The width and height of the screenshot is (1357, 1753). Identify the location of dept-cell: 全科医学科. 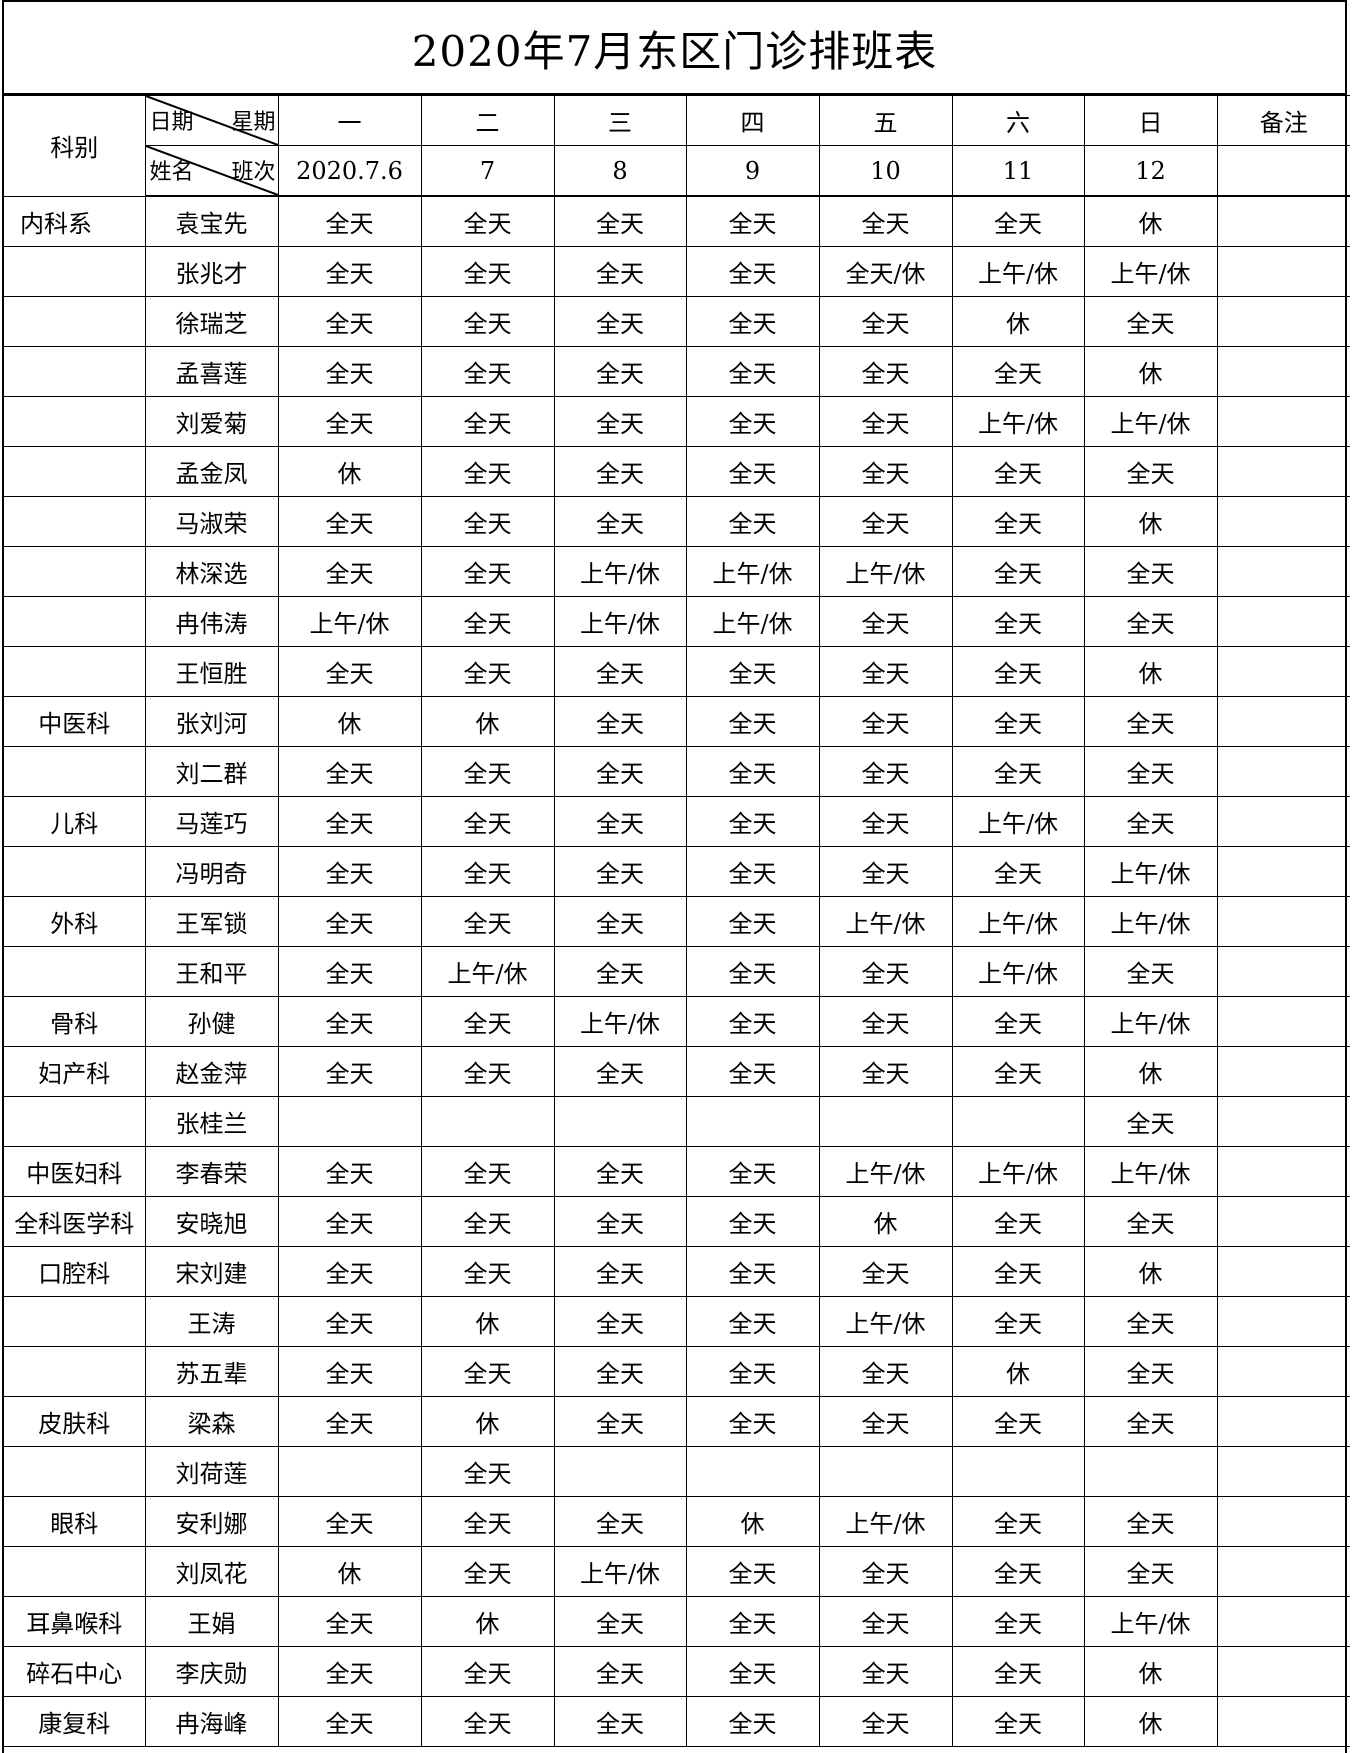
(75, 1221).